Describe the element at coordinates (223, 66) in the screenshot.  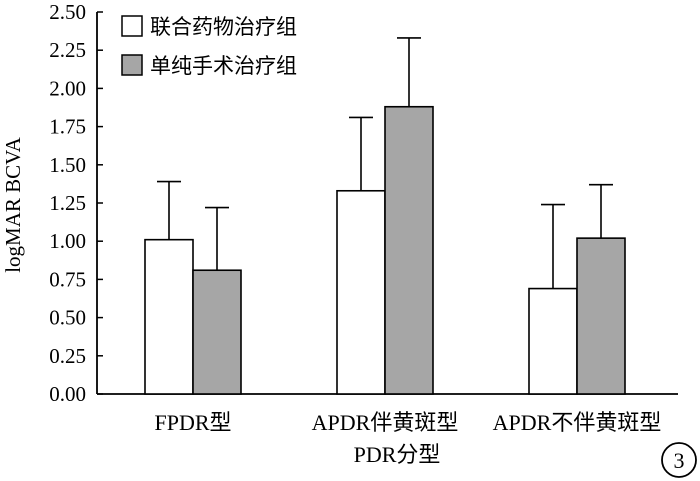
I see `legend-label-surgery-only: 单纯手术治疗组` at that location.